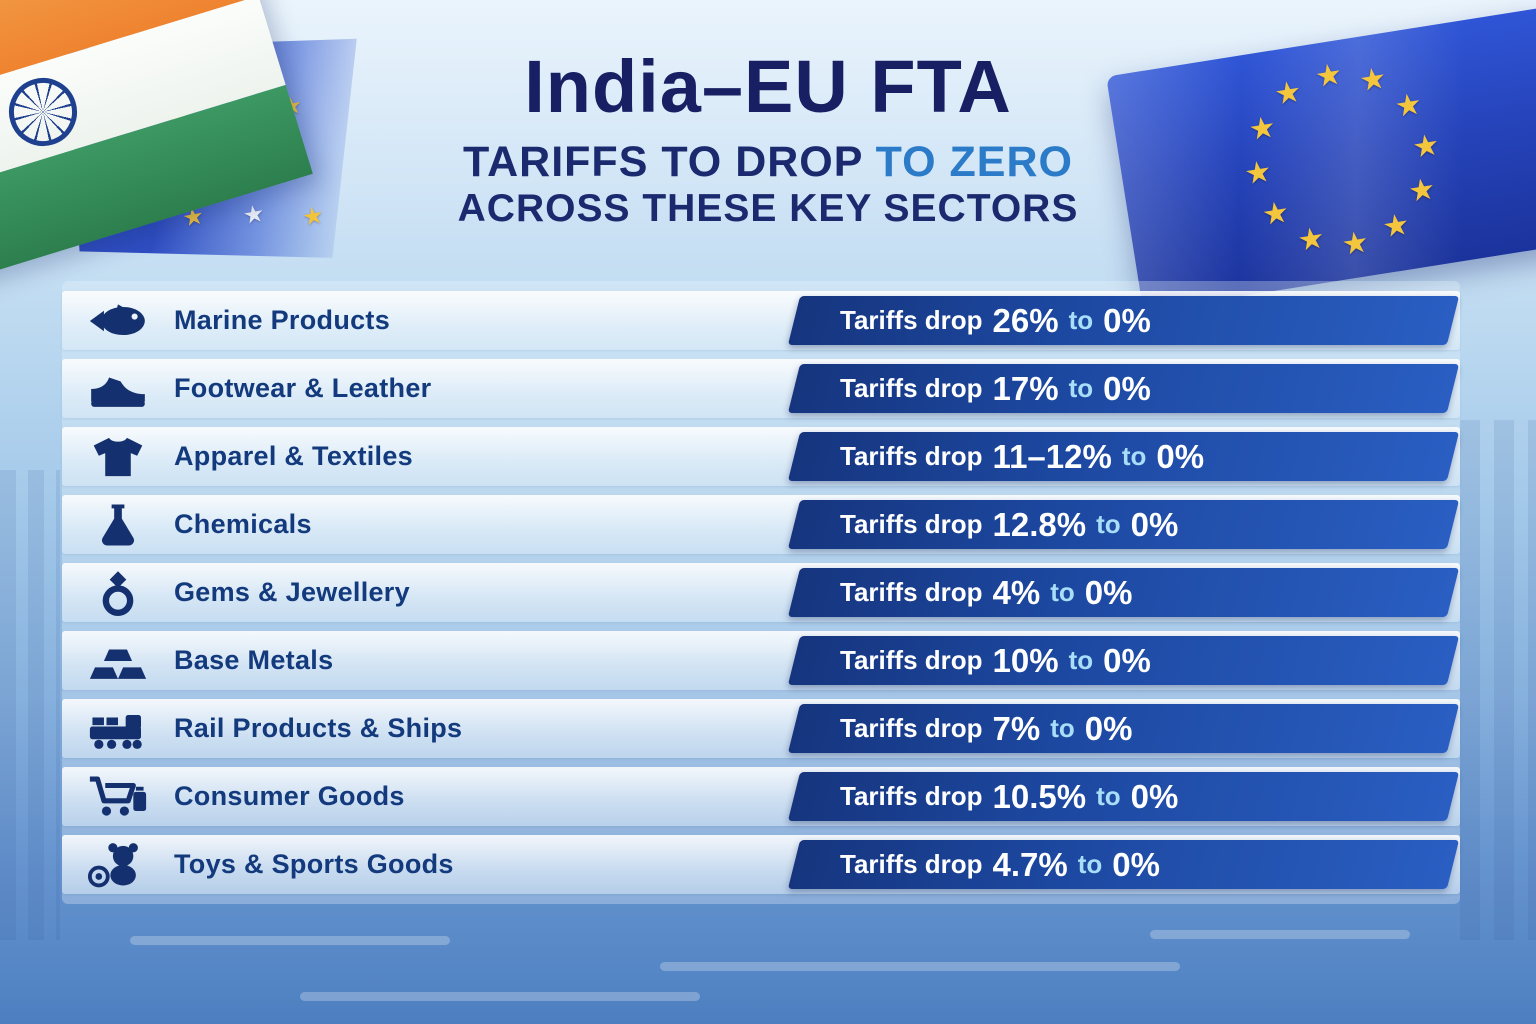  I want to click on subtitle-line1: TARIFFS TO DROP TO ZERO, so click(768, 162).